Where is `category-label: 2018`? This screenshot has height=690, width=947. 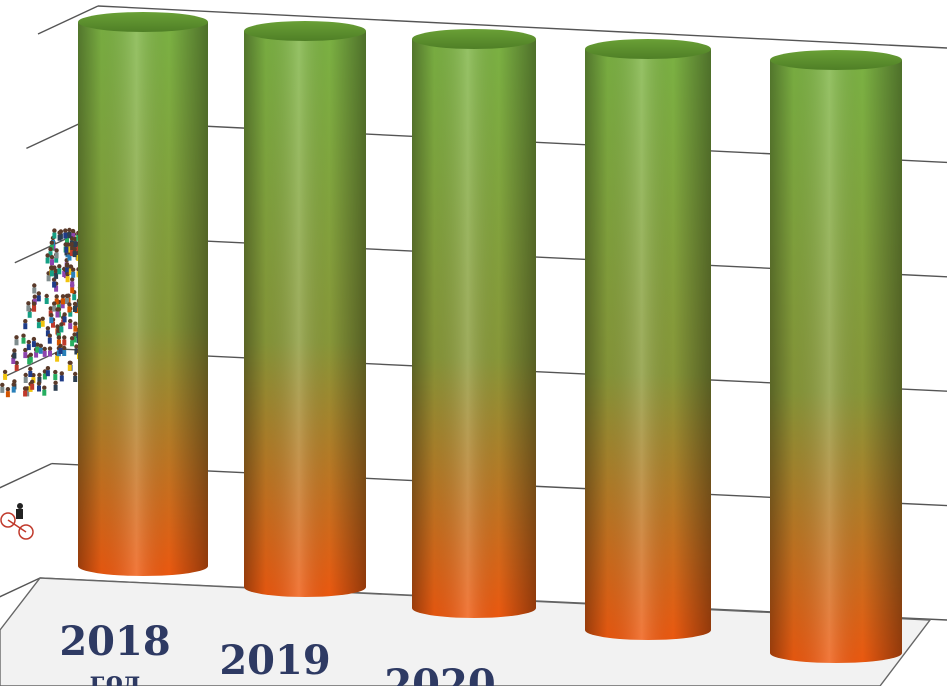
category-label: 2018 is located at coordinates (114, 641).